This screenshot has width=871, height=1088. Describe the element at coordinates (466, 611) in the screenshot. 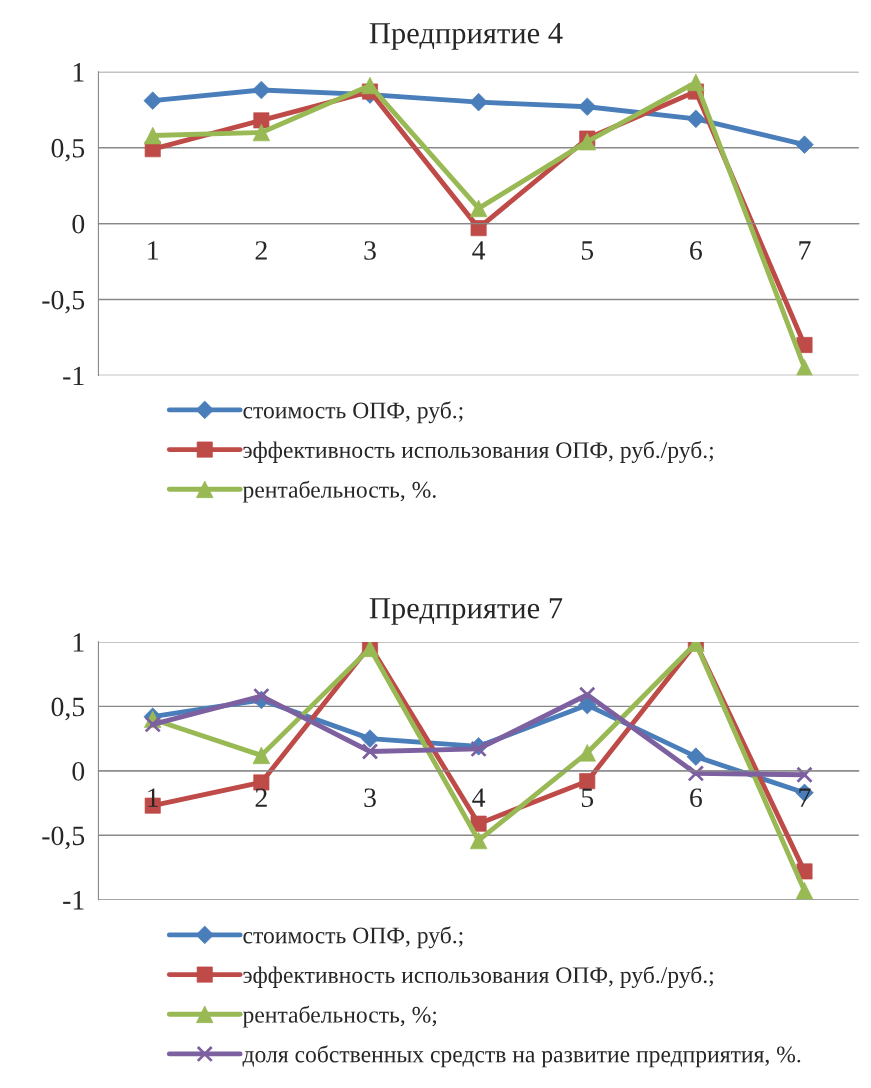

I see `chart-title: Предприятие 7` at that location.